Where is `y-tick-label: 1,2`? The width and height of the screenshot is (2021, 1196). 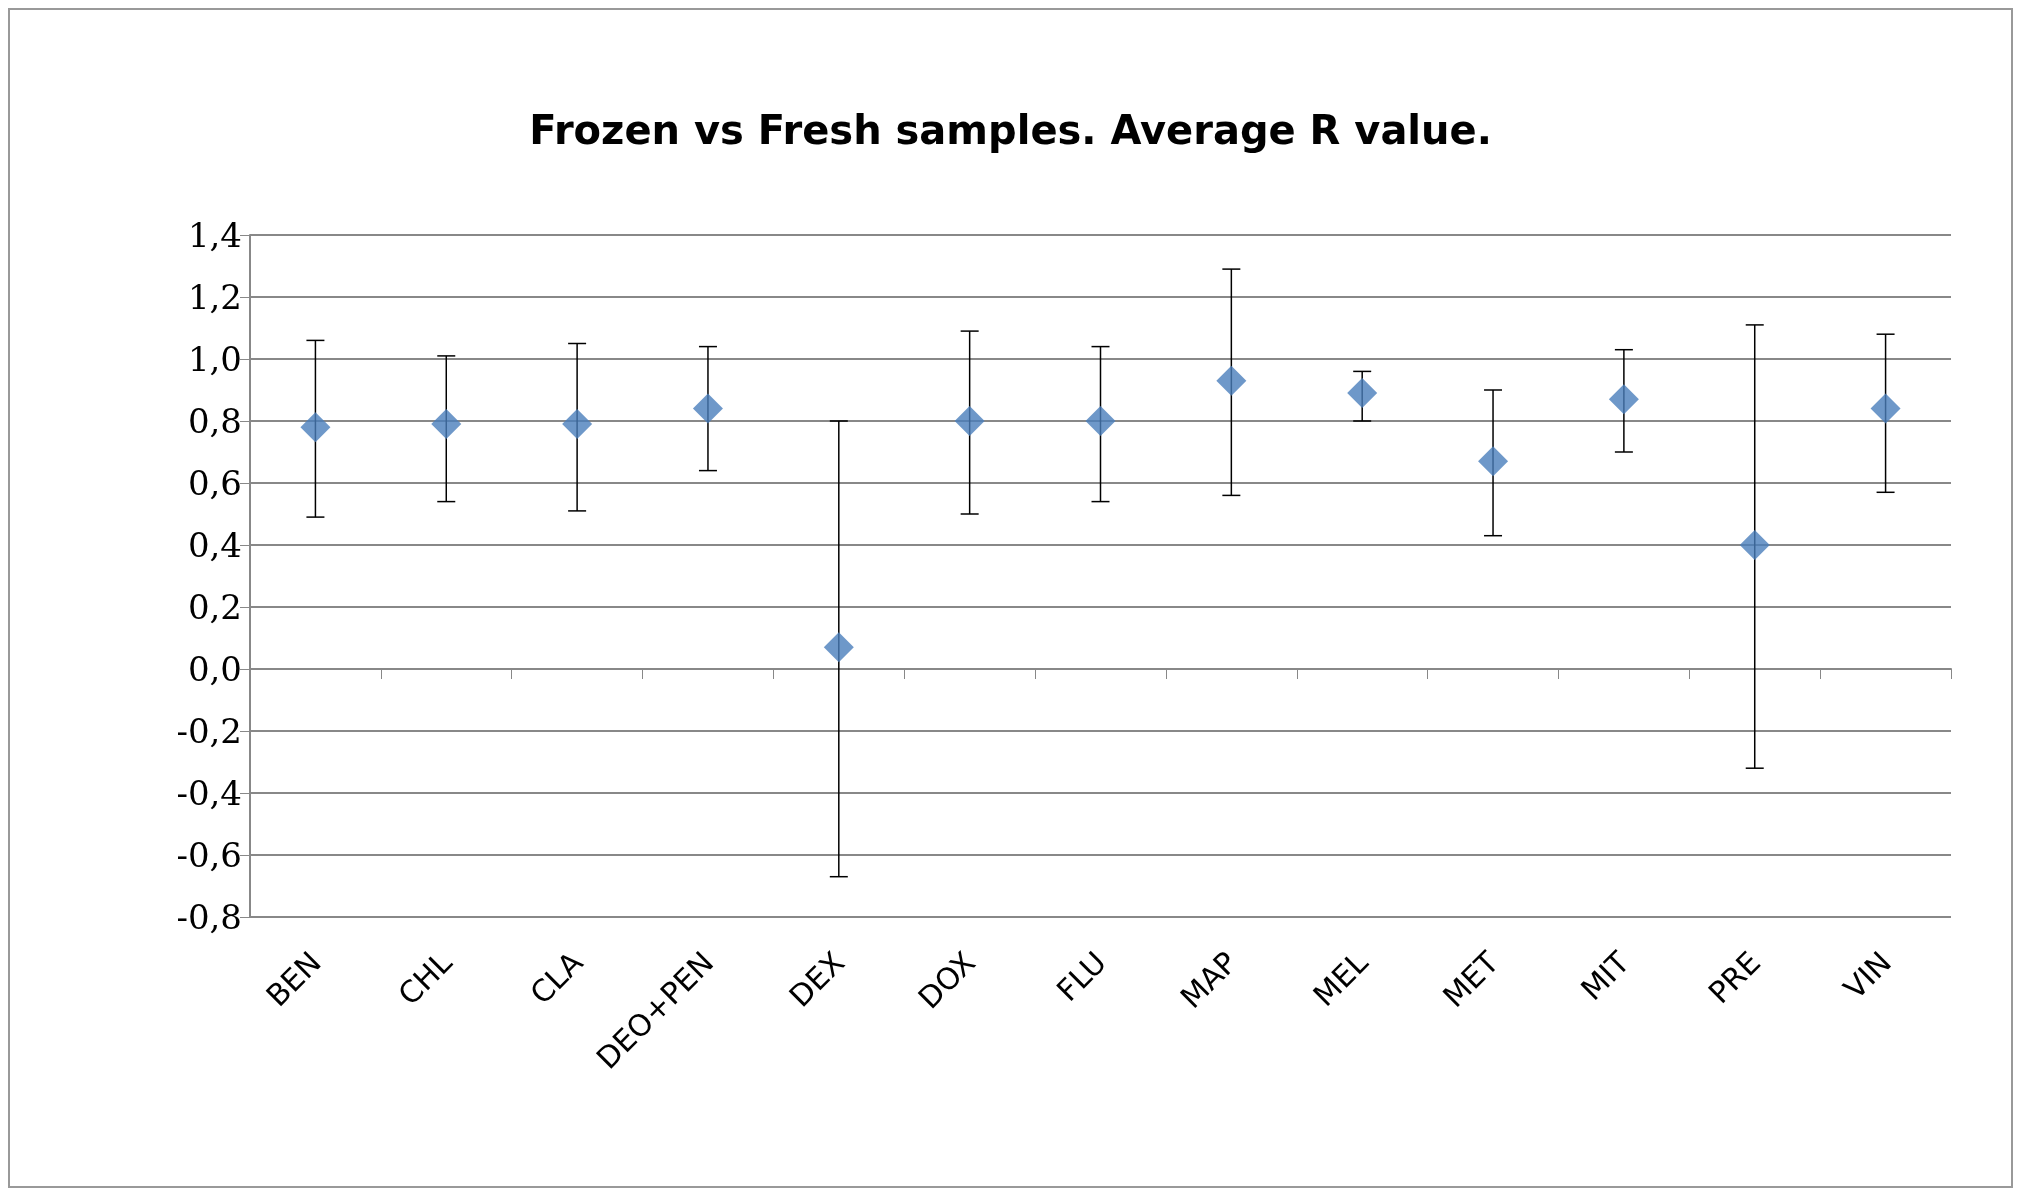
y-tick-label: 1,2 is located at coordinates (214, 297).